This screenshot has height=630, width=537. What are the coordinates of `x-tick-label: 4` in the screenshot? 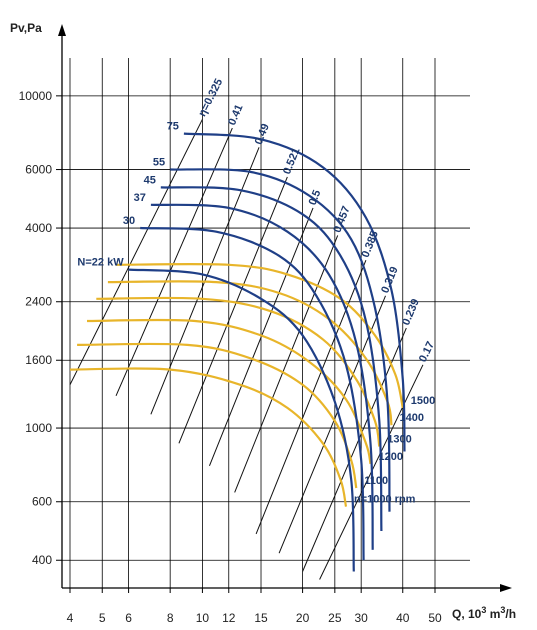 It's located at (70, 618).